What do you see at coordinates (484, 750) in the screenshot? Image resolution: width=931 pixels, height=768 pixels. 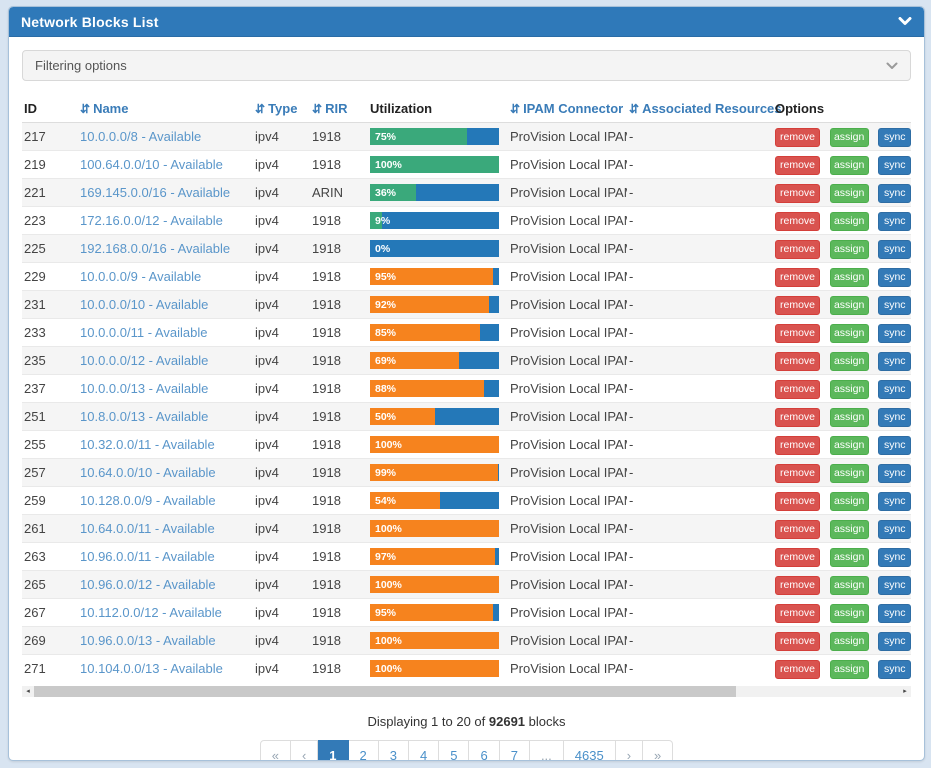 I see `page-button-6: 6` at bounding box center [484, 750].